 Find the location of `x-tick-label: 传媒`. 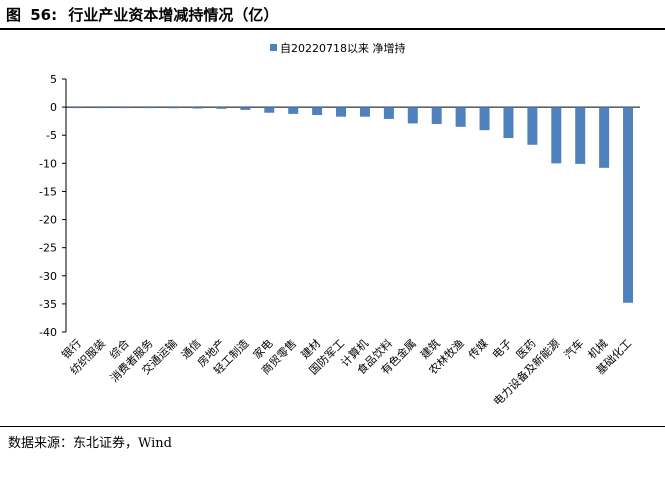

x-tick-label: 传媒 is located at coordinates (478, 349).